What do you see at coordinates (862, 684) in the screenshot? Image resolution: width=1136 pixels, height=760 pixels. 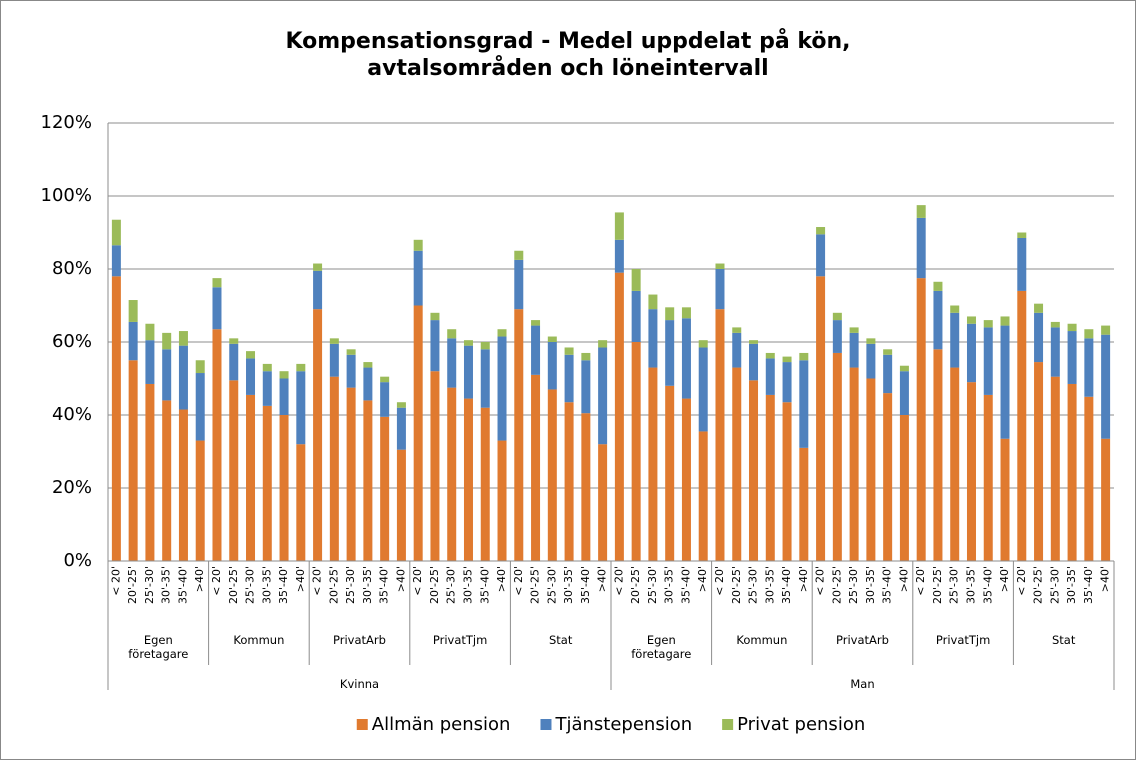 I see `supergroup-label: Man` at bounding box center [862, 684].